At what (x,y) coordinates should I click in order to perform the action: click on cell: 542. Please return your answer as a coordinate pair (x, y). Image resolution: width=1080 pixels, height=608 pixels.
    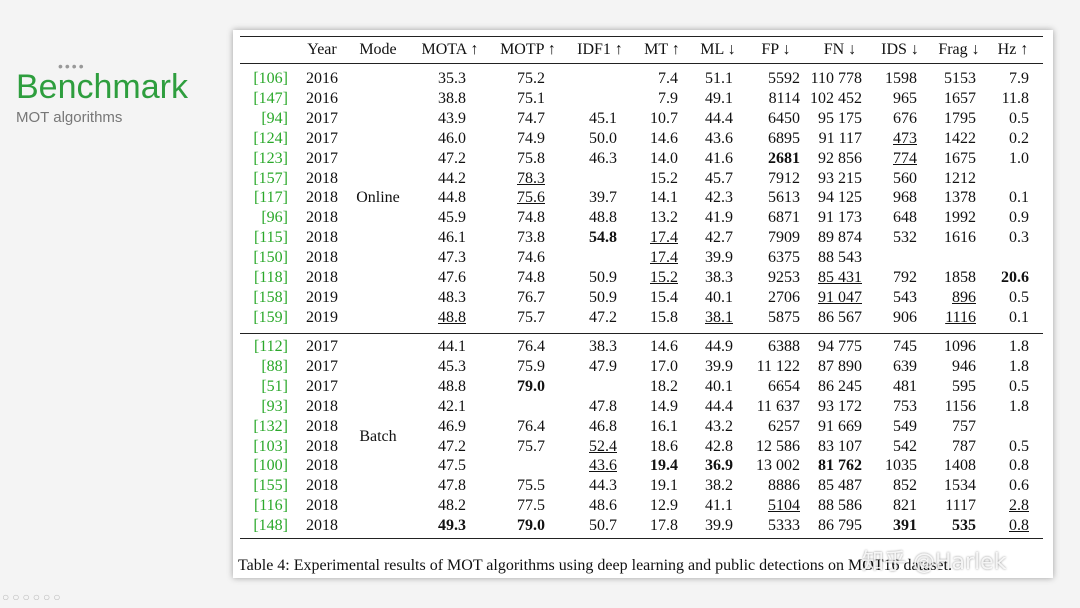
    Looking at the image, I should click on (905, 446).